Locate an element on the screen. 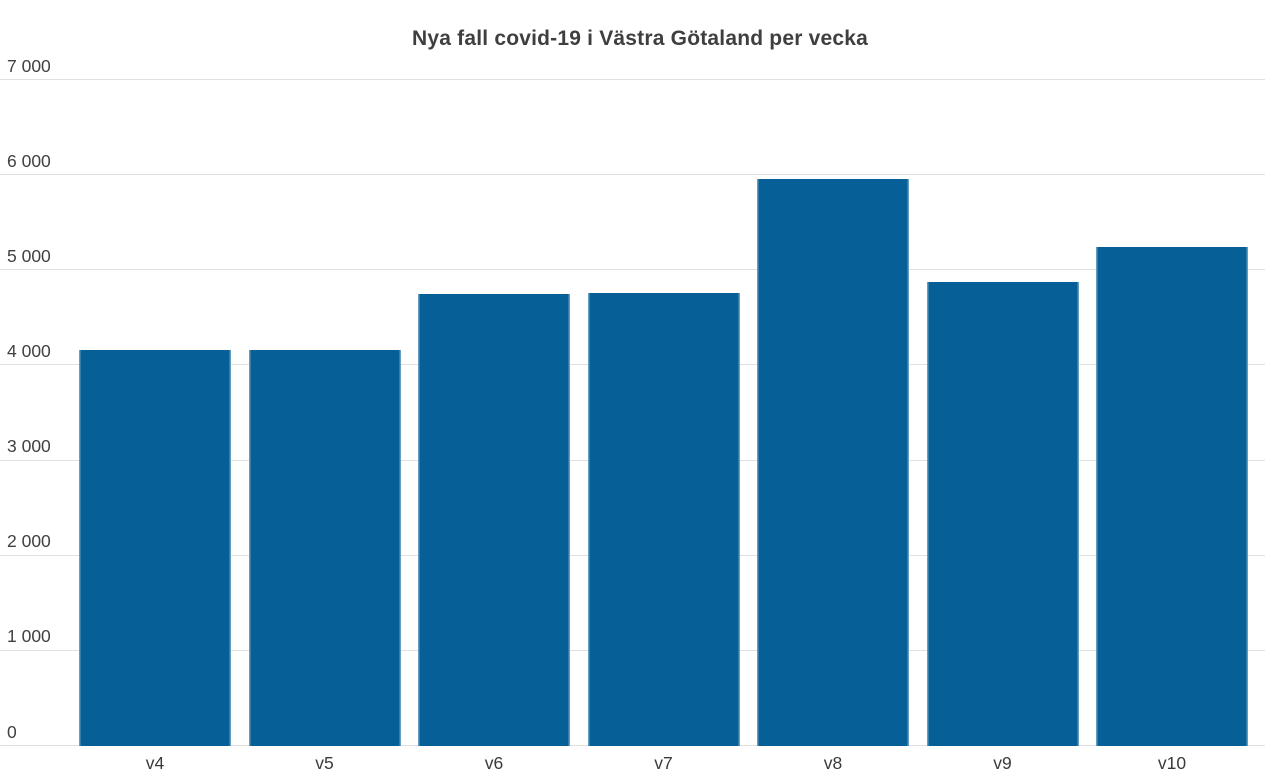 This screenshot has height=781, width=1280. y-axis-tick-label: 7 000 is located at coordinates (29, 65).